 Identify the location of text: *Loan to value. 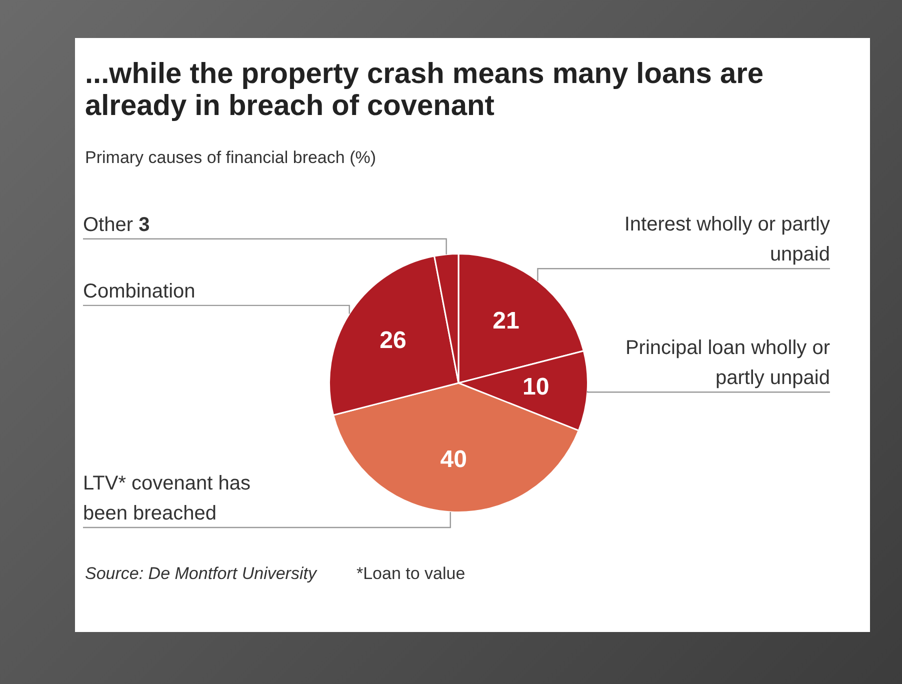
(411, 574).